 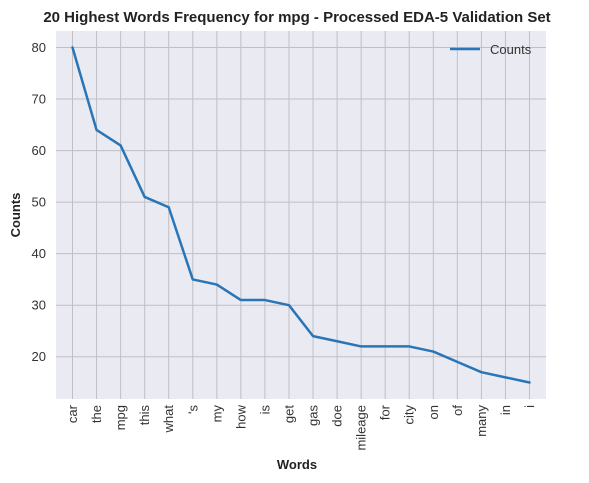 What do you see at coordinates (168, 419) in the screenshot?
I see `x-tick-label: what` at bounding box center [168, 419].